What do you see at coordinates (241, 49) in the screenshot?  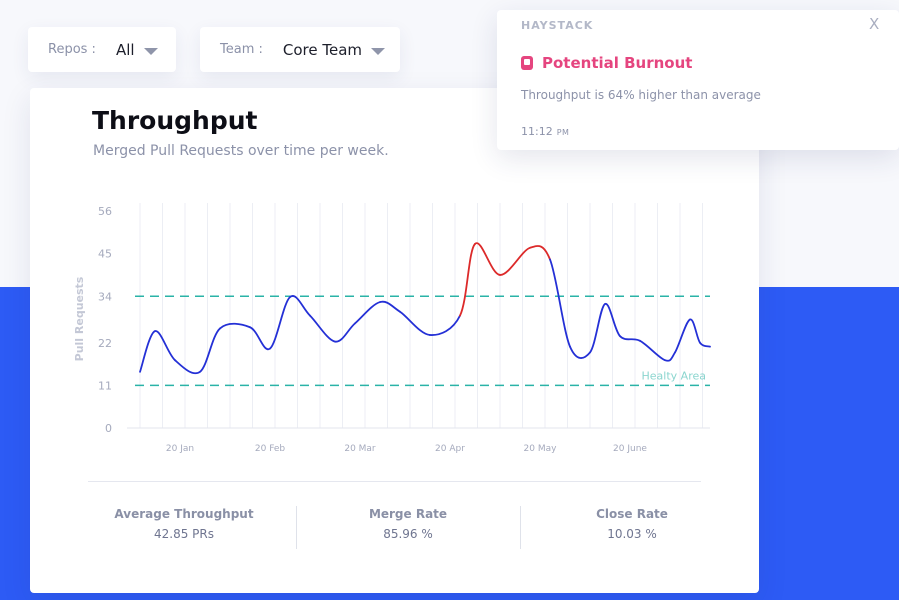 I see `team-filter-label: Team :` at bounding box center [241, 49].